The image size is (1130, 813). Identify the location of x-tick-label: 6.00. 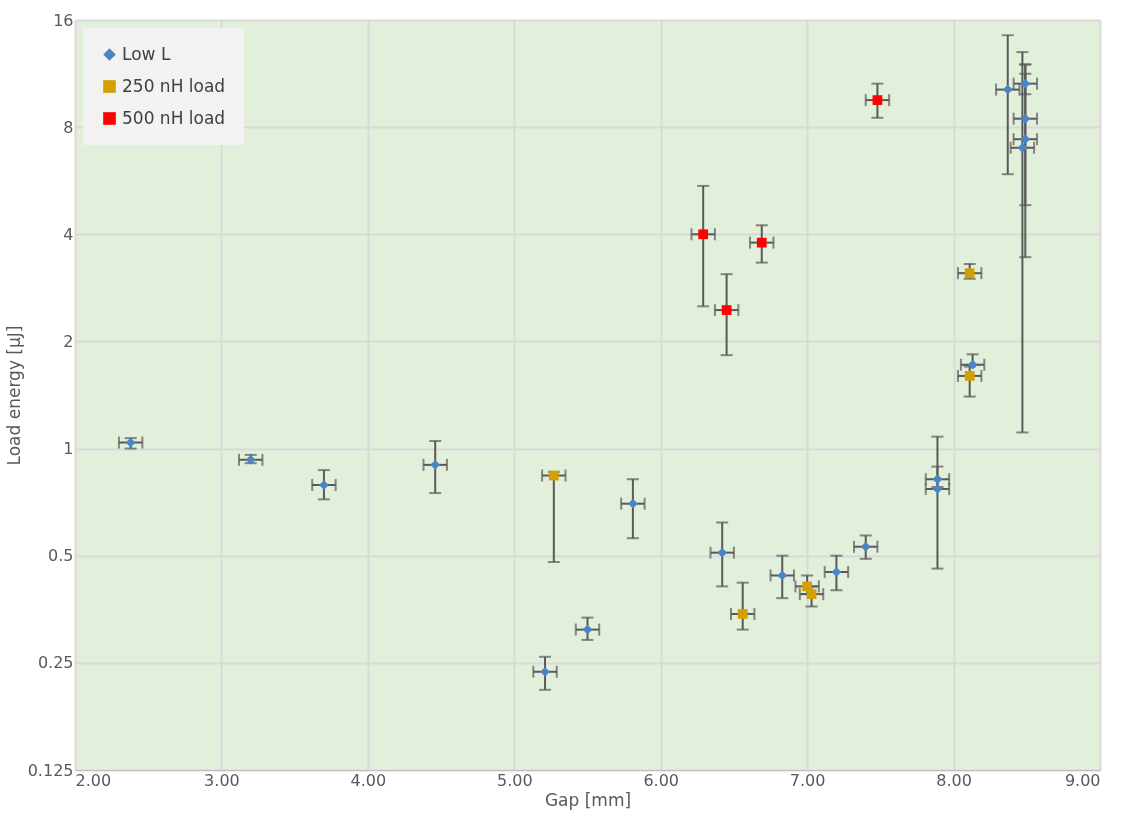
(661, 780).